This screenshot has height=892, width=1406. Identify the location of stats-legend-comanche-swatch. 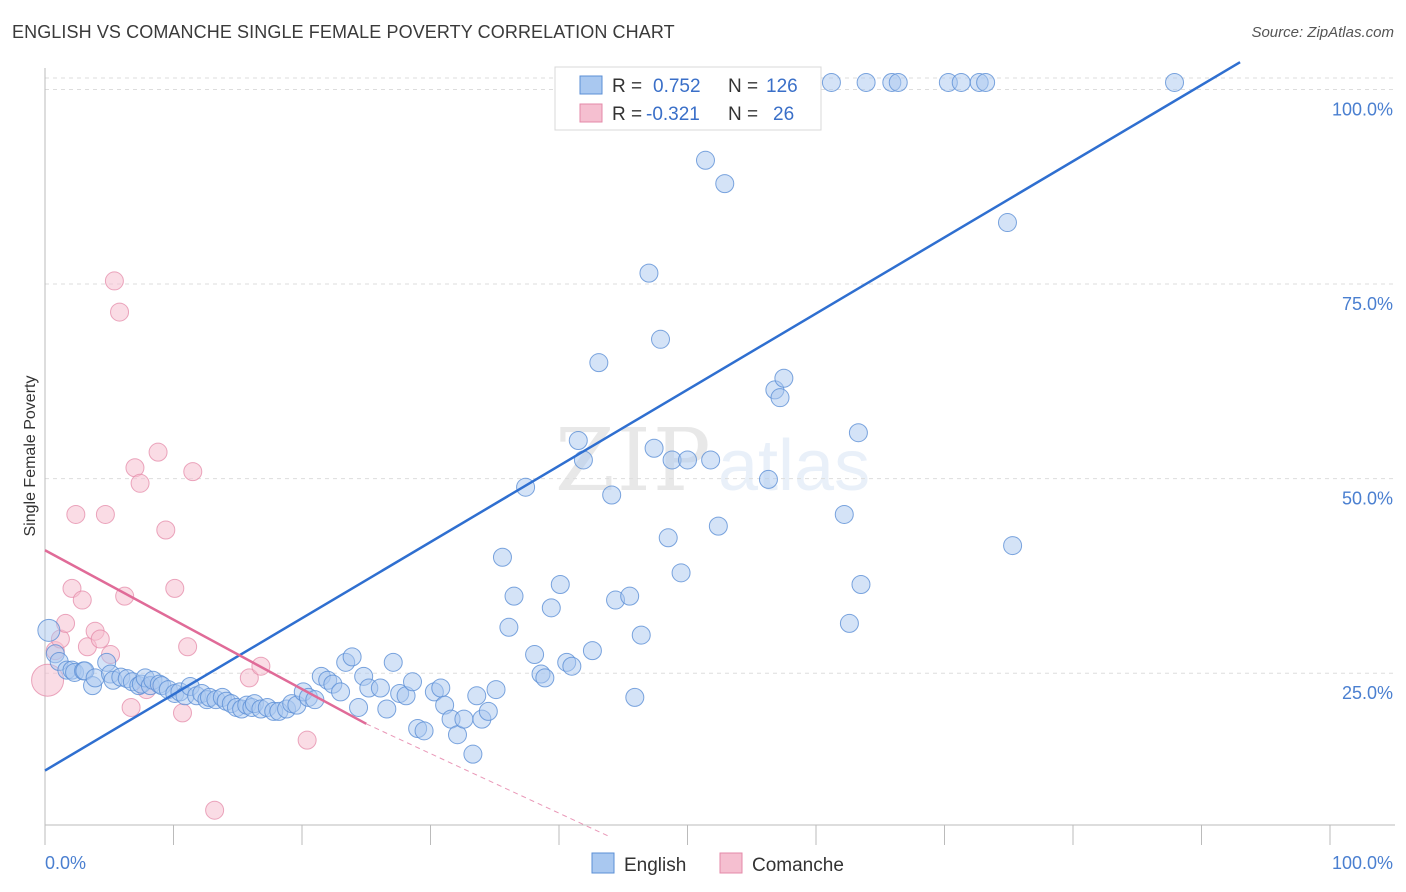
(591, 113).